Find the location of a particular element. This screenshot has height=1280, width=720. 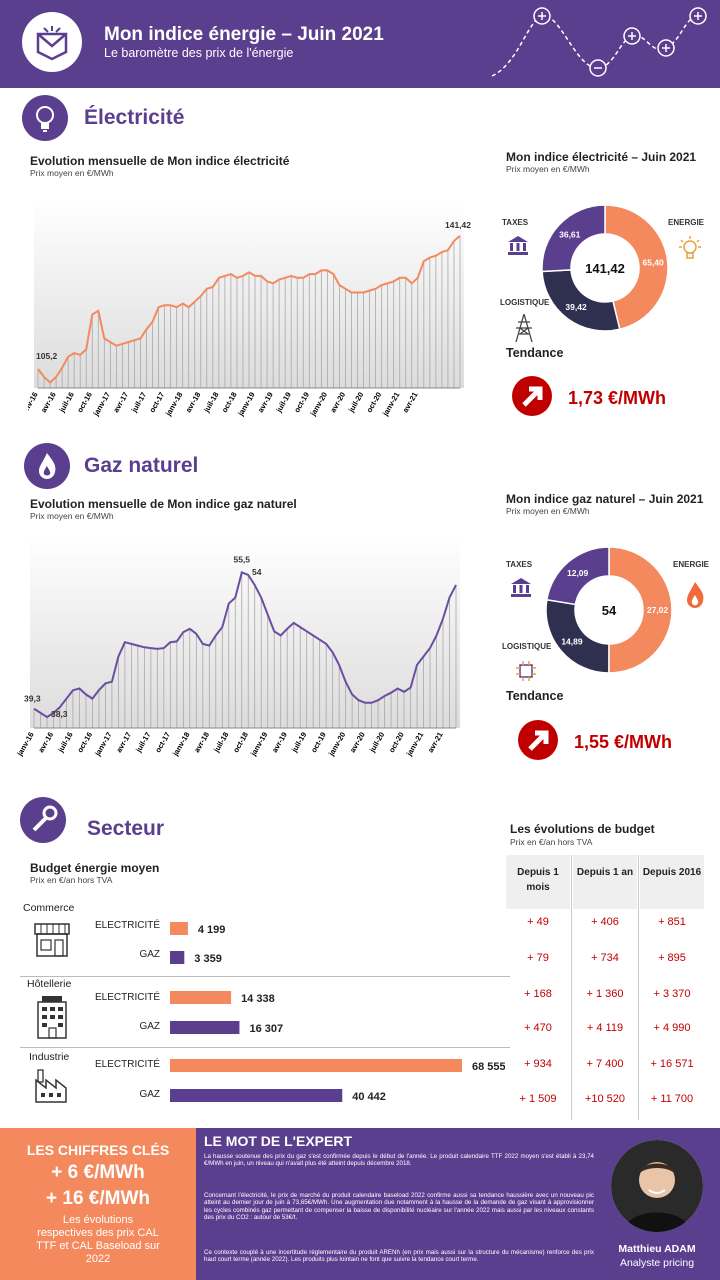

x-tick-label: avr-17 is located at coordinates (120, 403).